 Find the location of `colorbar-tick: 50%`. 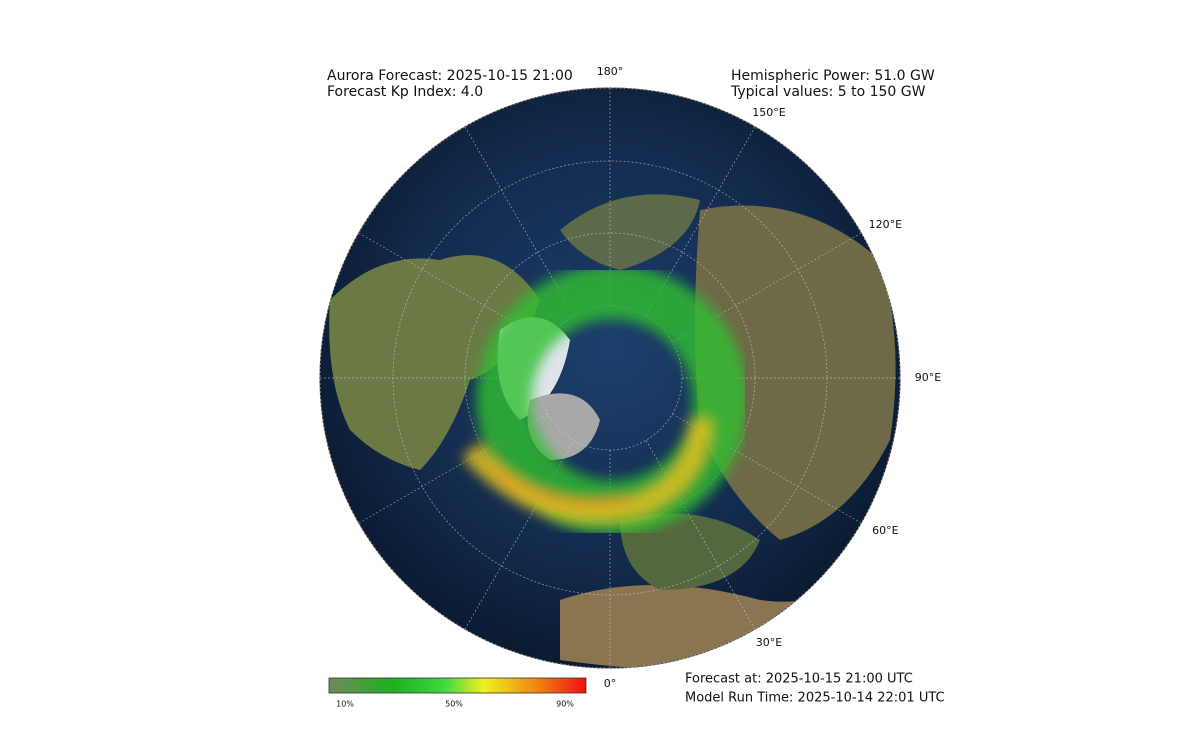

colorbar-tick: 50% is located at coordinates (454, 704).